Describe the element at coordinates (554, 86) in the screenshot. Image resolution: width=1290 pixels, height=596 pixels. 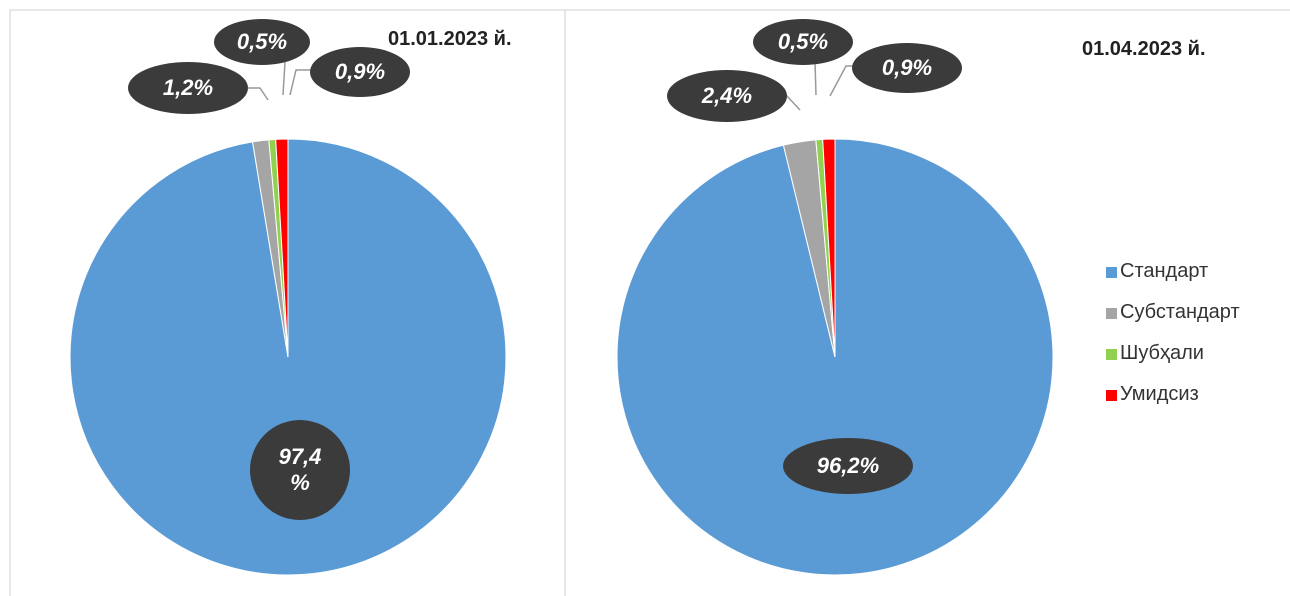
I see `leader-lines` at that location.